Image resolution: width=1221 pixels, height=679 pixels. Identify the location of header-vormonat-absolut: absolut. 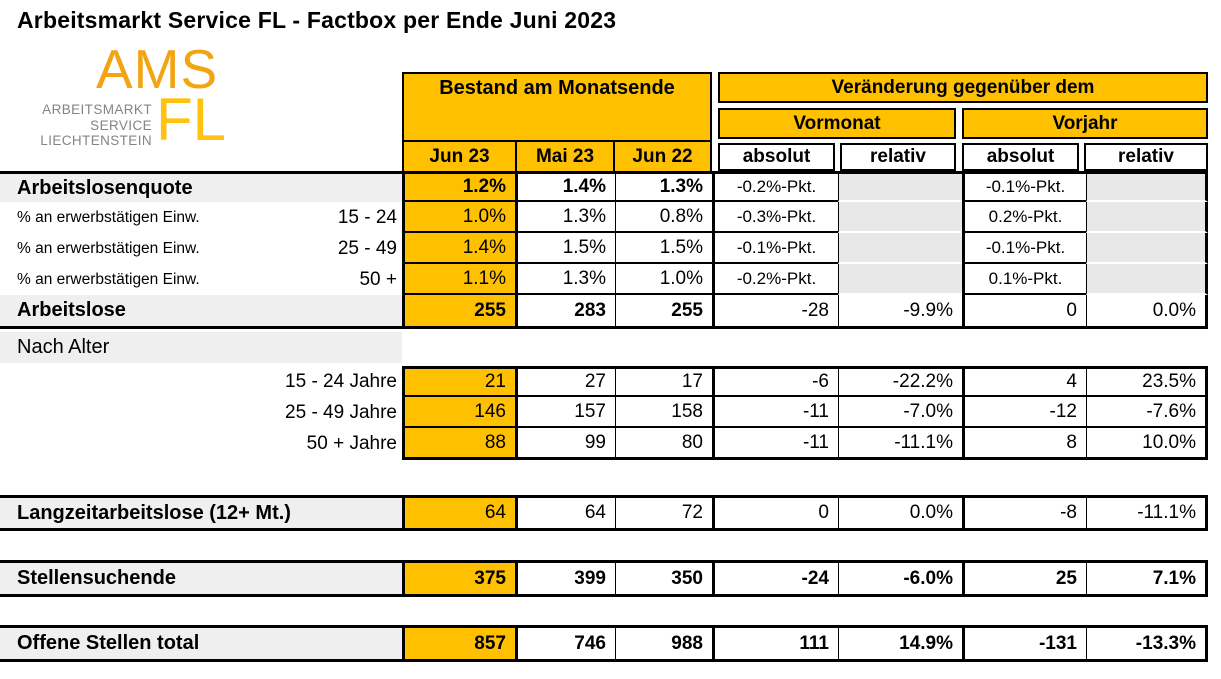
(776, 157).